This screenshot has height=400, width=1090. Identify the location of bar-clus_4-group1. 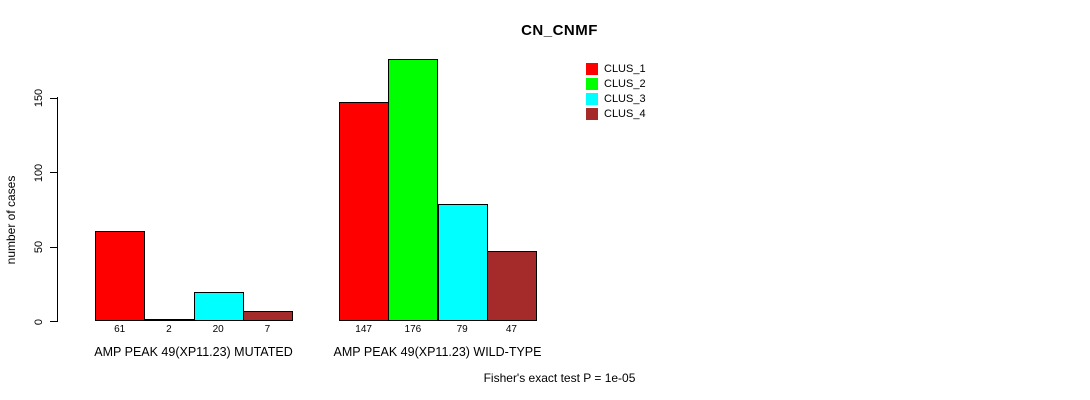
(268, 316).